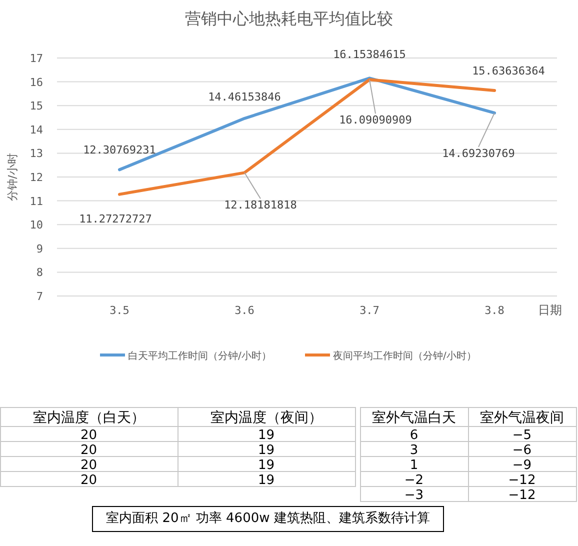 This screenshot has width=578, height=546. Describe the element at coordinates (414, 495) in the screenshot. I see `data-label: −3` at that location.